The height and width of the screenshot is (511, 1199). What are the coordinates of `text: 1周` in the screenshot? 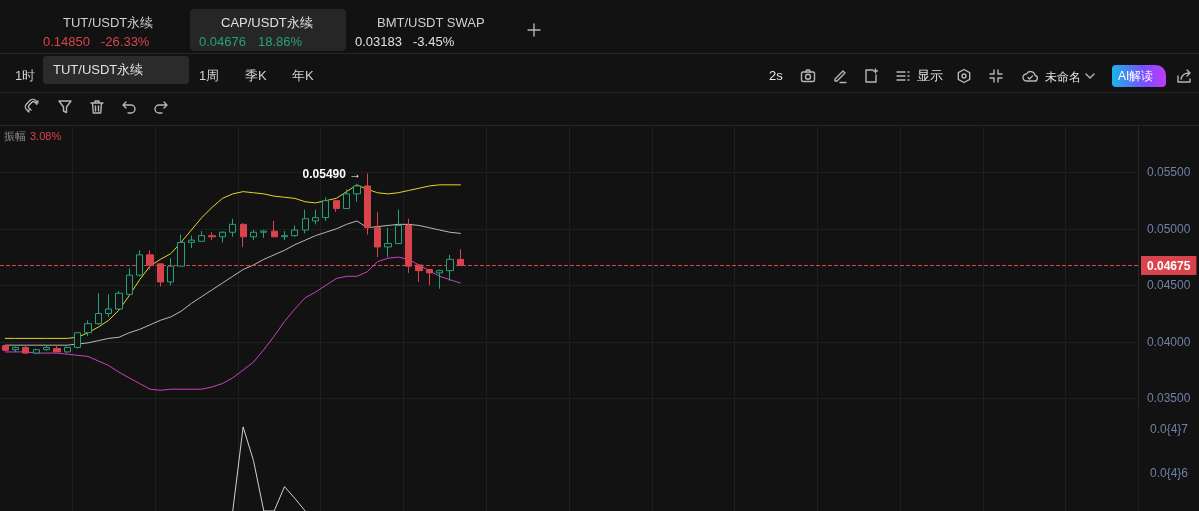 It's located at (209, 76).